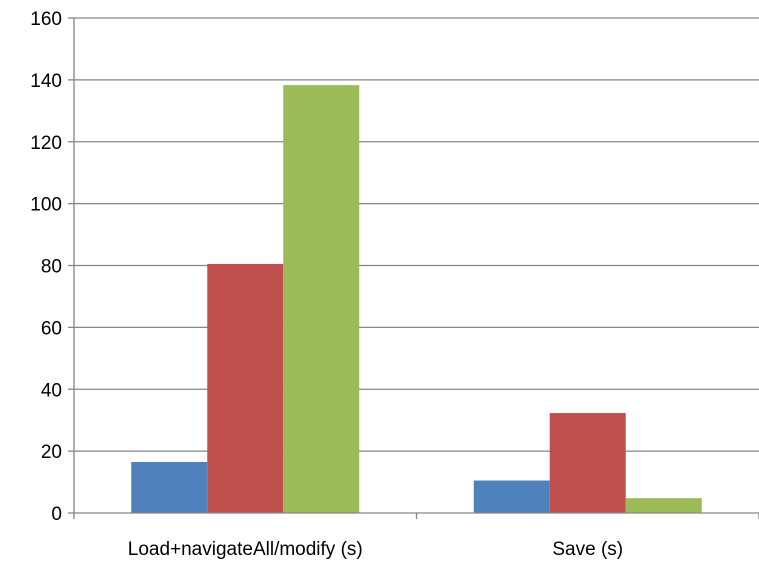  What do you see at coordinates (46, 205) in the screenshot?
I see `y-tick-label: 100` at bounding box center [46, 205].